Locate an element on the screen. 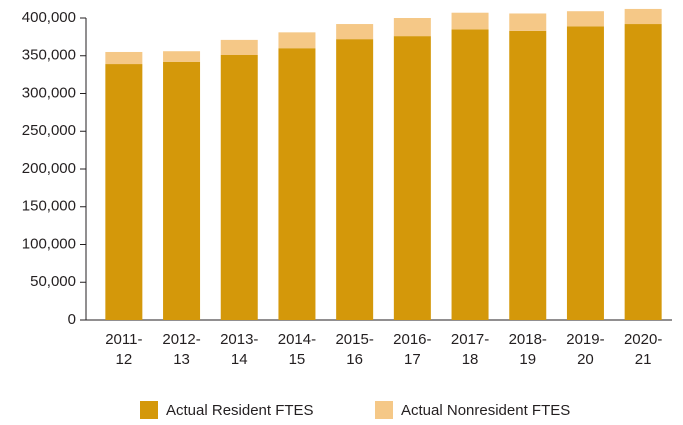  y-tick-label: 0 is located at coordinates (72, 319).